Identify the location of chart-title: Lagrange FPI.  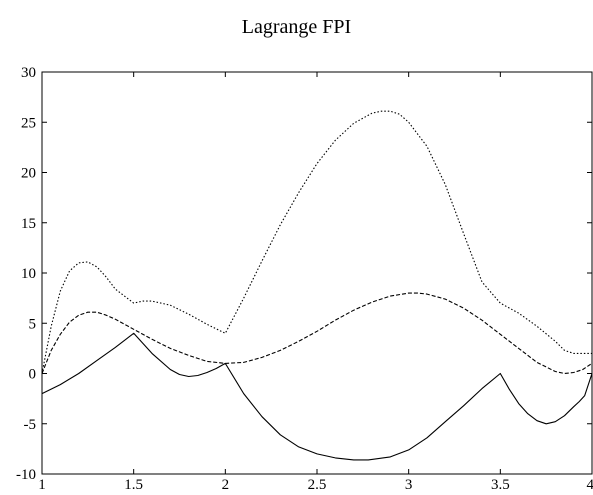
(296, 27).